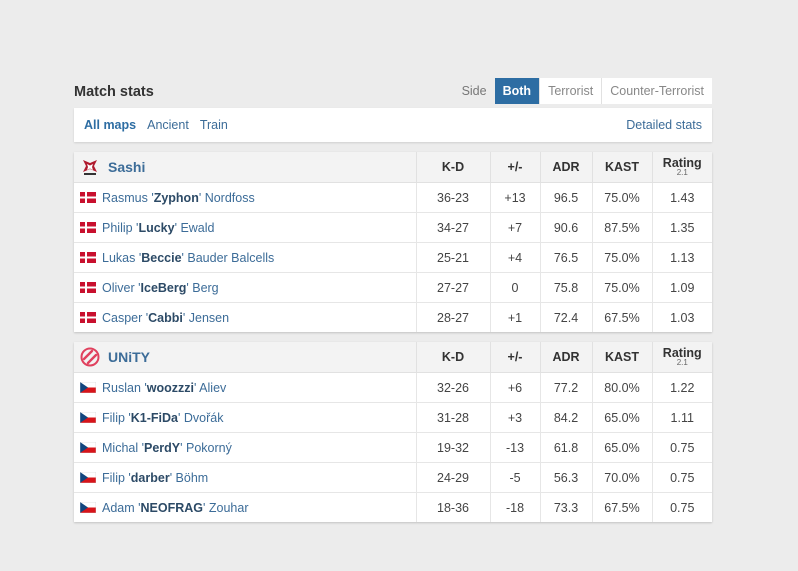 The image size is (798, 571). I want to click on kd-cell: 36-23, so click(452, 197).